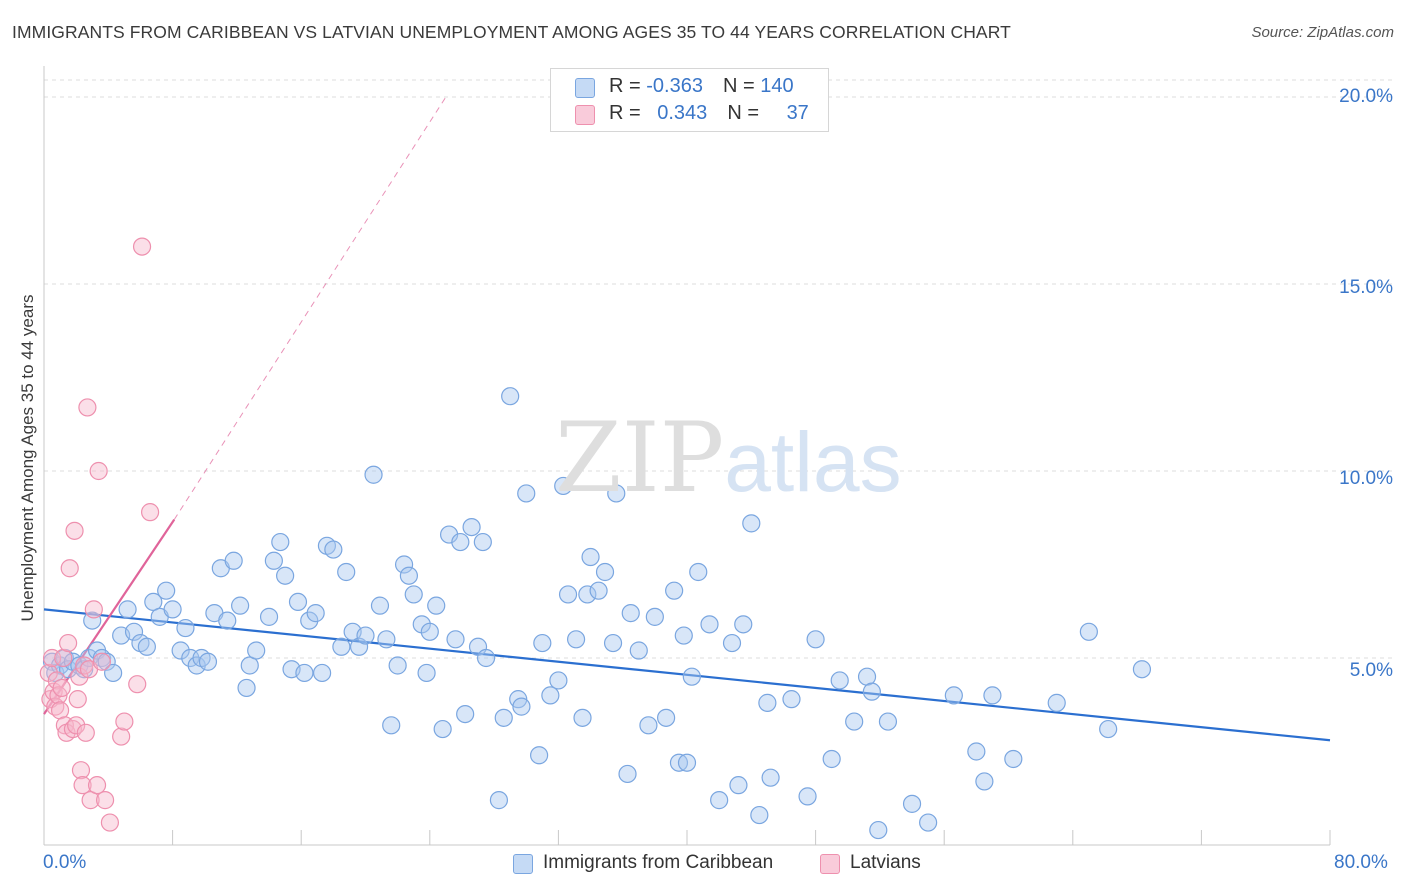 The image size is (1406, 892). I want to click on y-tick-20: 20.0%, so click(1366, 96).